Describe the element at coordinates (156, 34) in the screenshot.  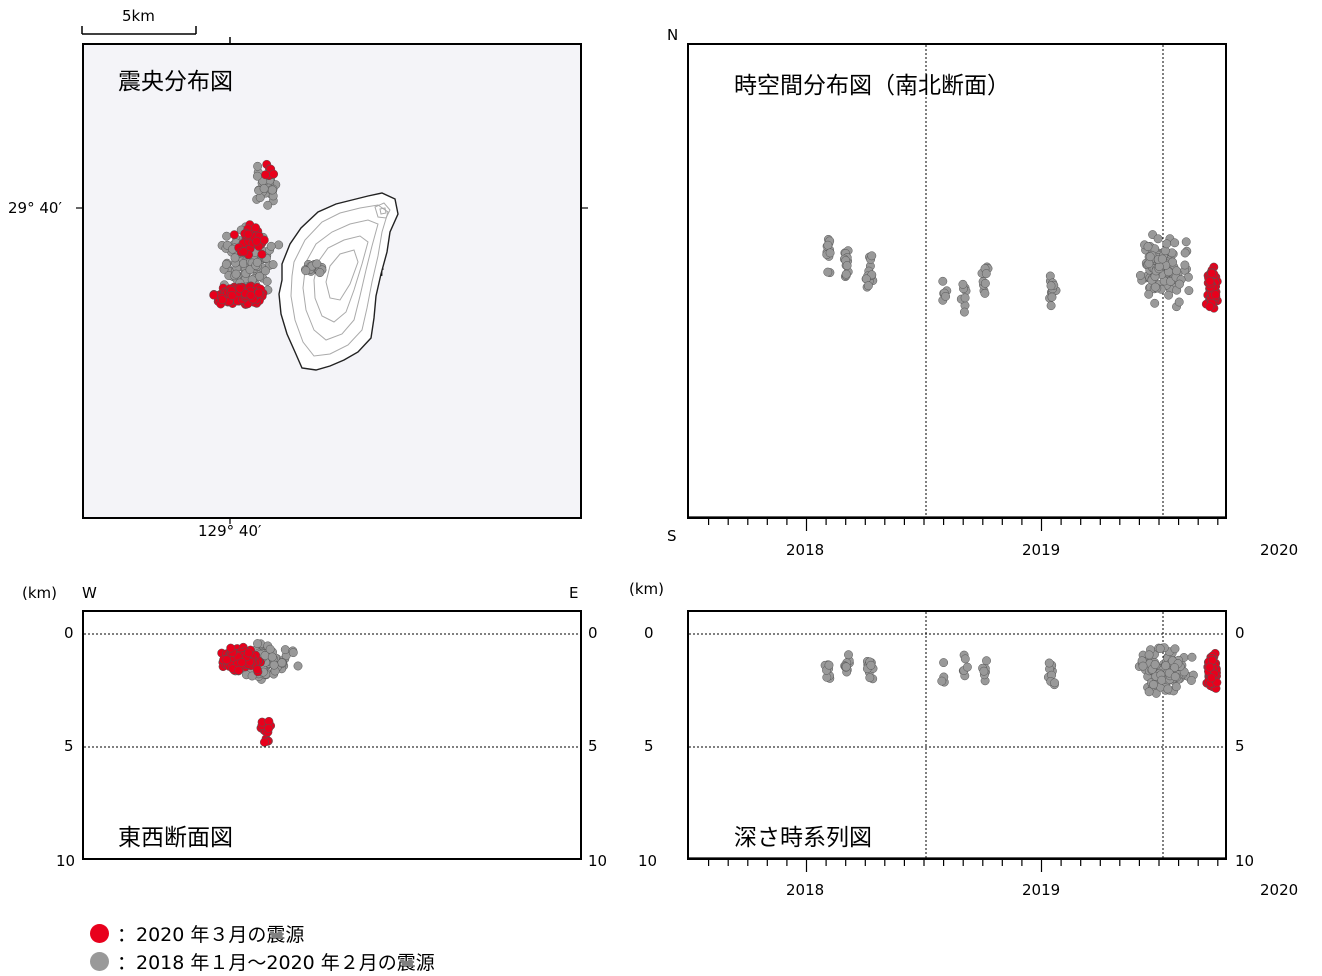
I see `scale-bar` at that location.